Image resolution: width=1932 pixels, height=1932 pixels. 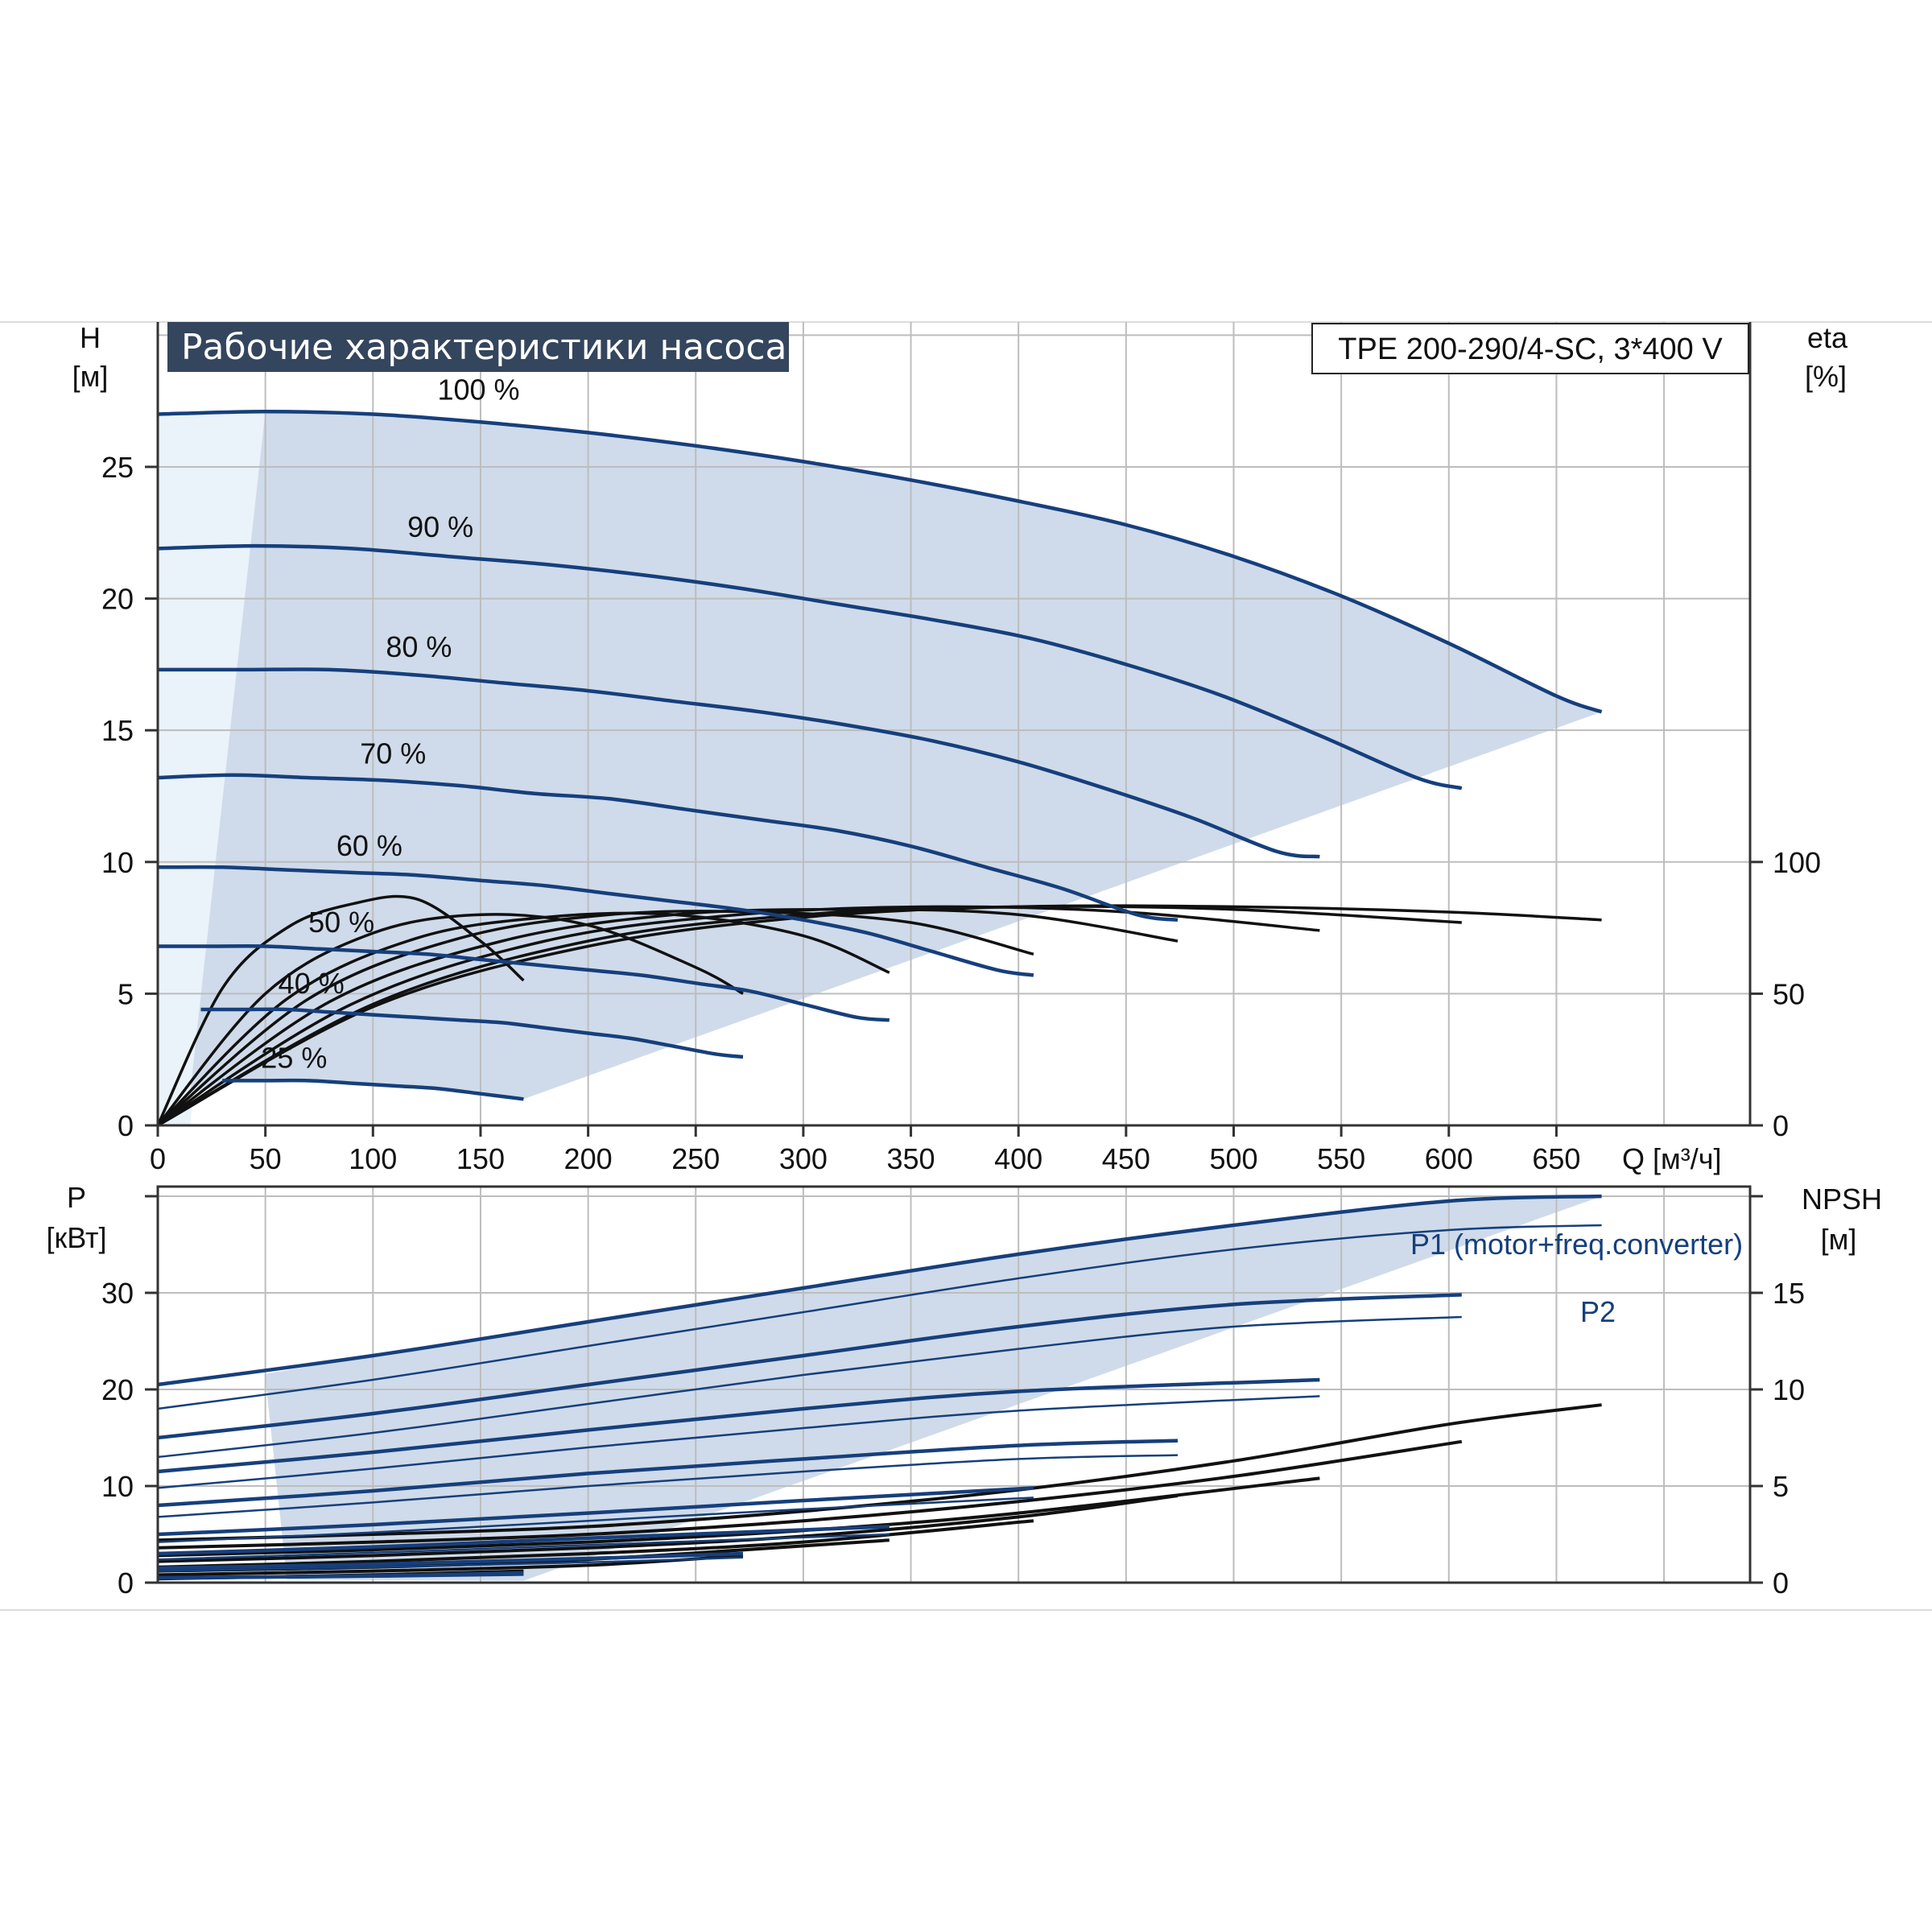 What do you see at coordinates (117, 1389) in the screenshot?
I see `p-tick-label: 20` at bounding box center [117, 1389].